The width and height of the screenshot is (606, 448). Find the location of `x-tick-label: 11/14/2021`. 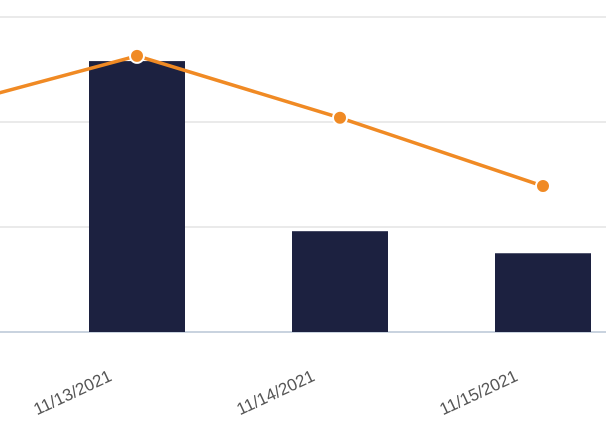

x-tick-label: 11/14/2021 is located at coordinates (276, 392).